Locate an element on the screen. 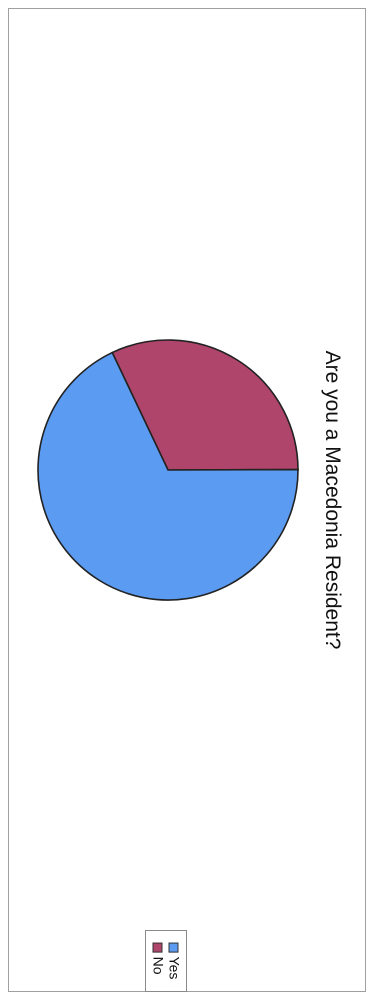 The width and height of the screenshot is (374, 1000). chart-legend: Yes No is located at coordinates (166, 961).